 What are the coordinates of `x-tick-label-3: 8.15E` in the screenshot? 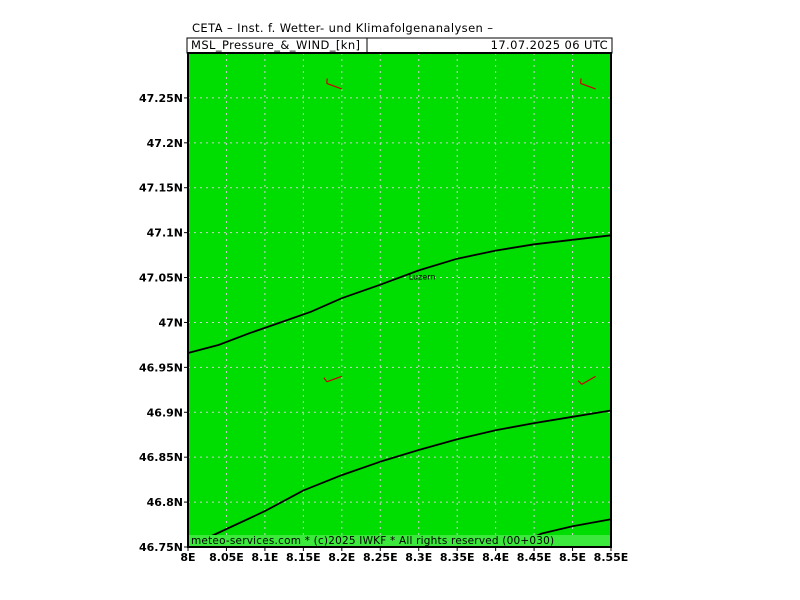 It's located at (303, 557).